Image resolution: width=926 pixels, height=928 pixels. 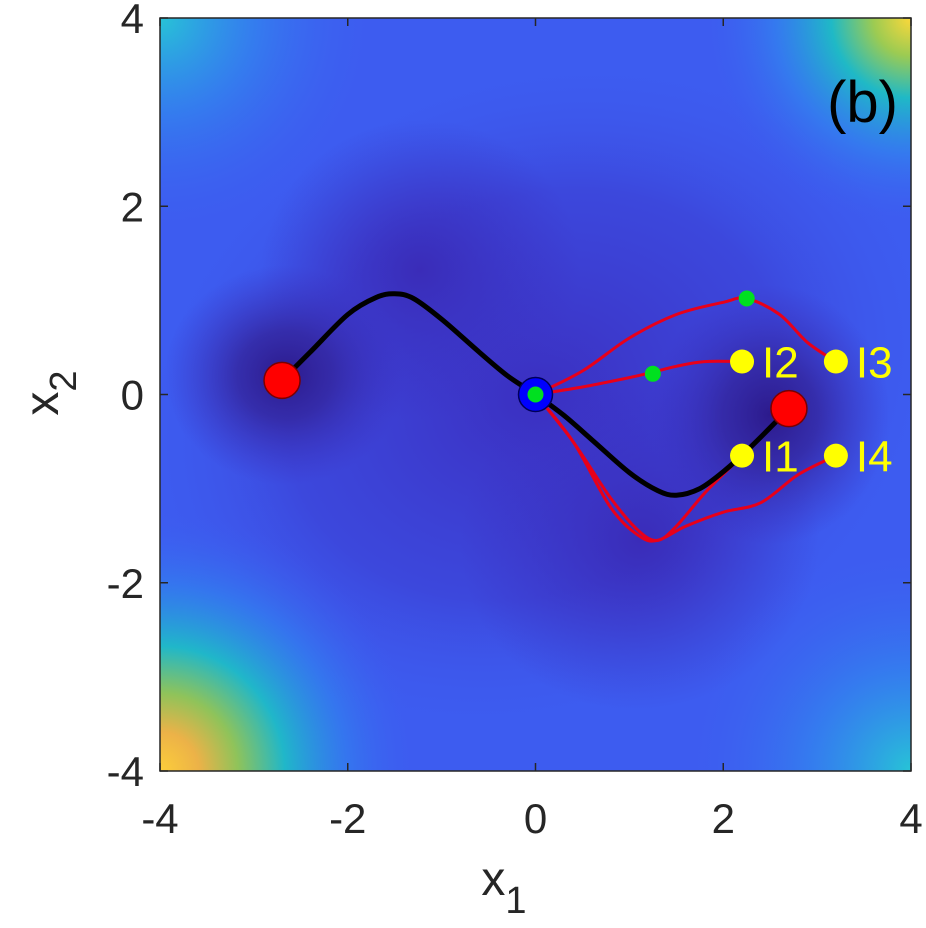 What do you see at coordinates (125, 583) in the screenshot?
I see `y-tick-label: -2` at bounding box center [125, 583].